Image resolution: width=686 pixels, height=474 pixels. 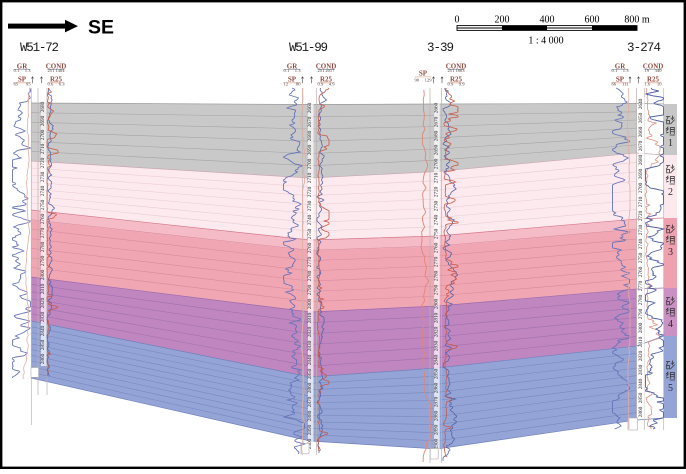 I want to click on svg-text: 12, so click(x=286, y=83).